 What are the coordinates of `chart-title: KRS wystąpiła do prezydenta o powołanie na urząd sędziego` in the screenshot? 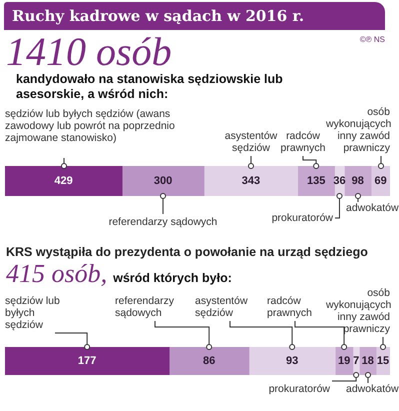 It's located at (187, 252).